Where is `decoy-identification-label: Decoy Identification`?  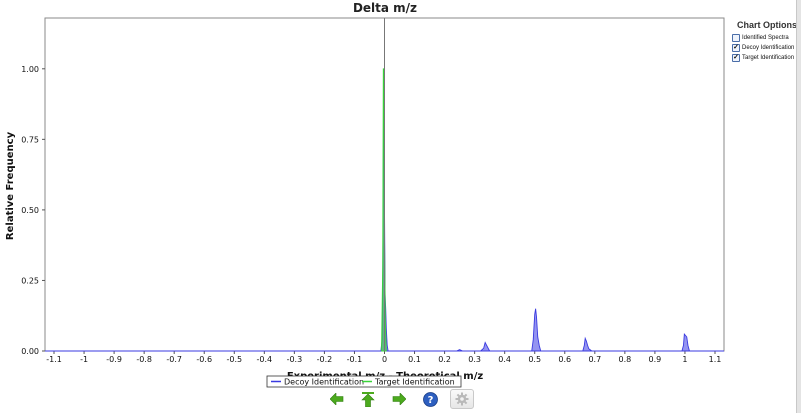 decoy-identification-label: Decoy Identification is located at coordinates (768, 47).